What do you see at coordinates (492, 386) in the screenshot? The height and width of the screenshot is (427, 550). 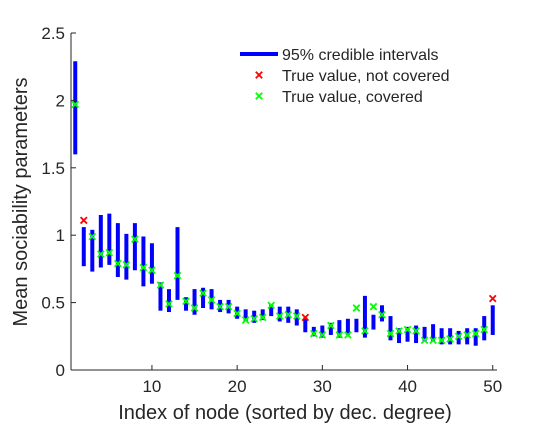 I see `x-tick-label: 50` at bounding box center [492, 386].